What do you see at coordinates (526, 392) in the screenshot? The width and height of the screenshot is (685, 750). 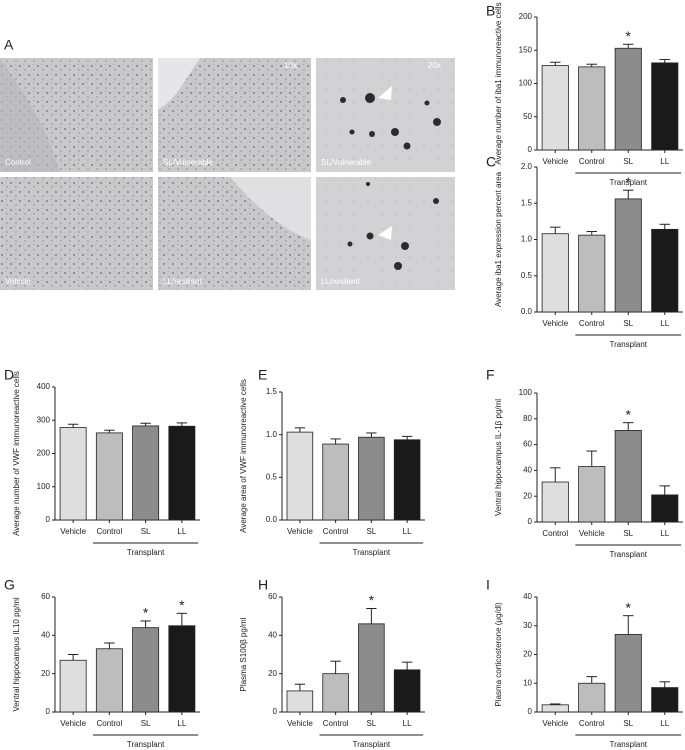 I see `y-tick-label: 100` at bounding box center [526, 392].